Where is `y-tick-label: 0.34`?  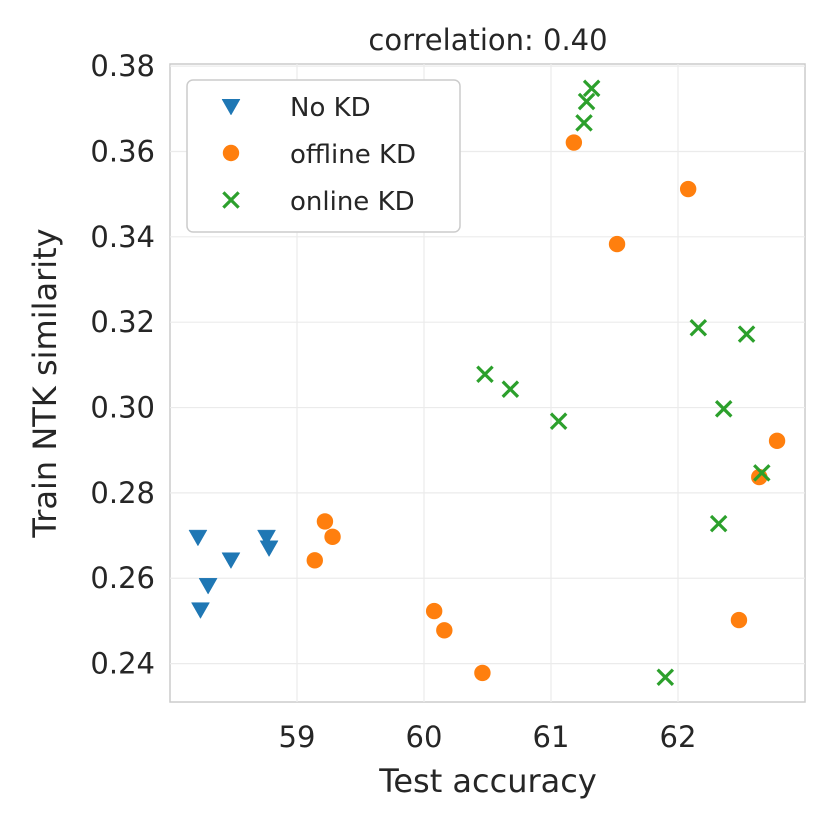
y-tick-label: 0.34 is located at coordinates (122, 237).